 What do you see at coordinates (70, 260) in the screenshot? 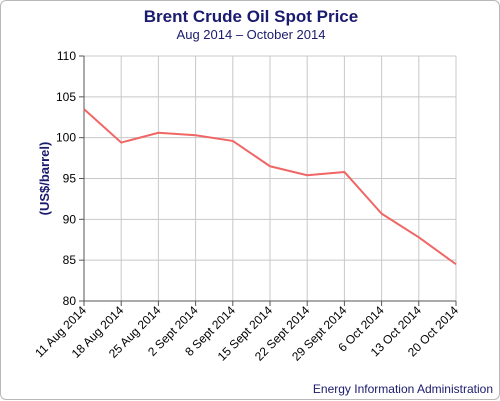
I see `y-tick-label: 85` at bounding box center [70, 260].